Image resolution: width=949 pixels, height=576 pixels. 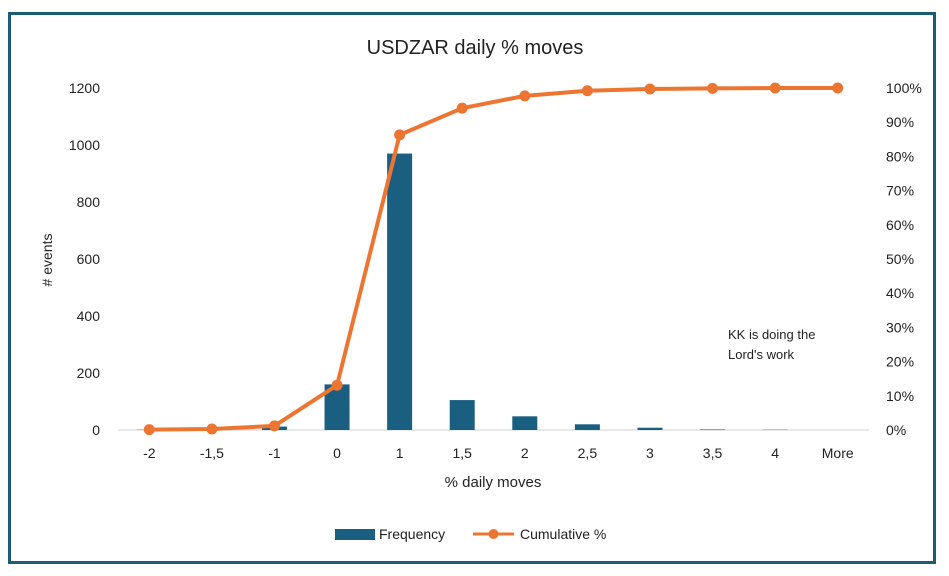 What do you see at coordinates (900, 122) in the screenshot?
I see `y-right-tick-label: 90%` at bounding box center [900, 122].